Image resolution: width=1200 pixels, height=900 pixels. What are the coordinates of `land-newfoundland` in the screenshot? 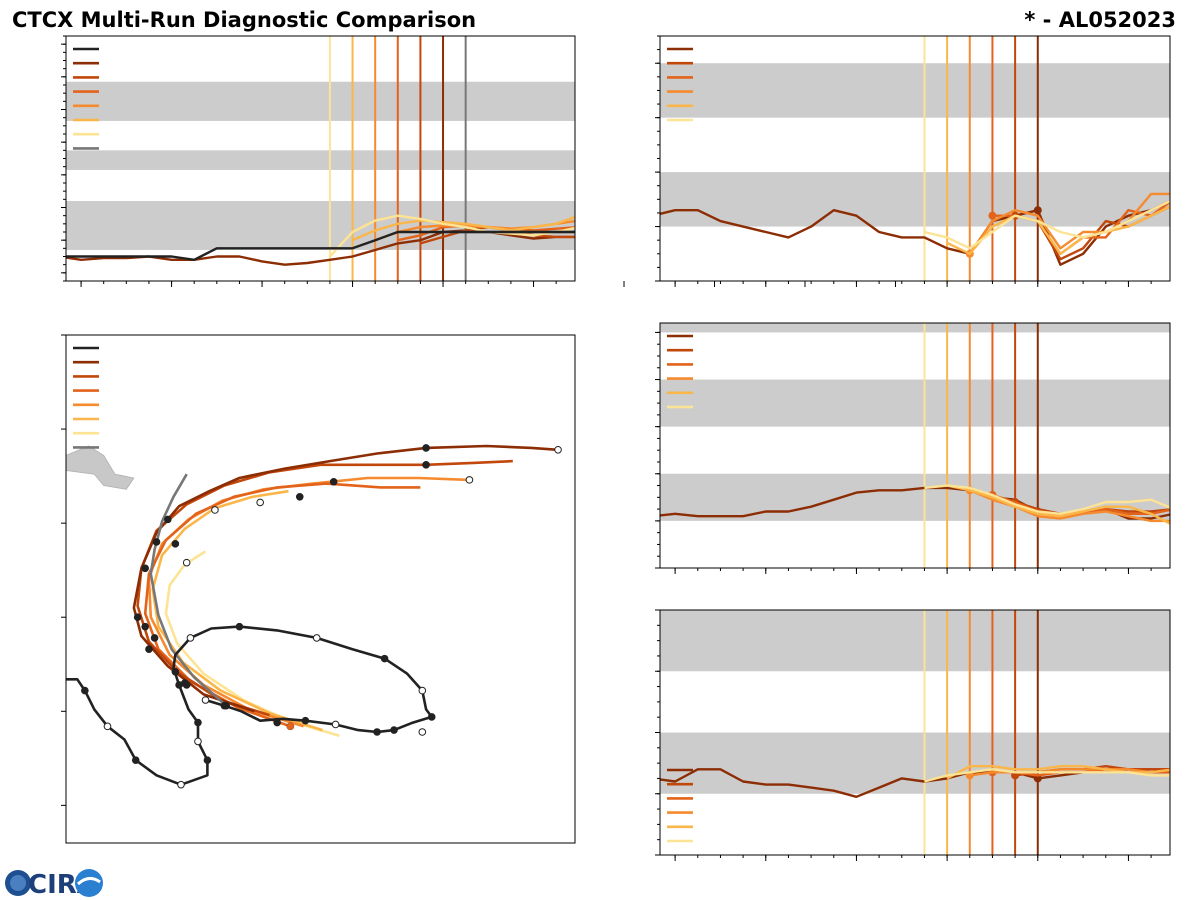 It's located at (100, 467).